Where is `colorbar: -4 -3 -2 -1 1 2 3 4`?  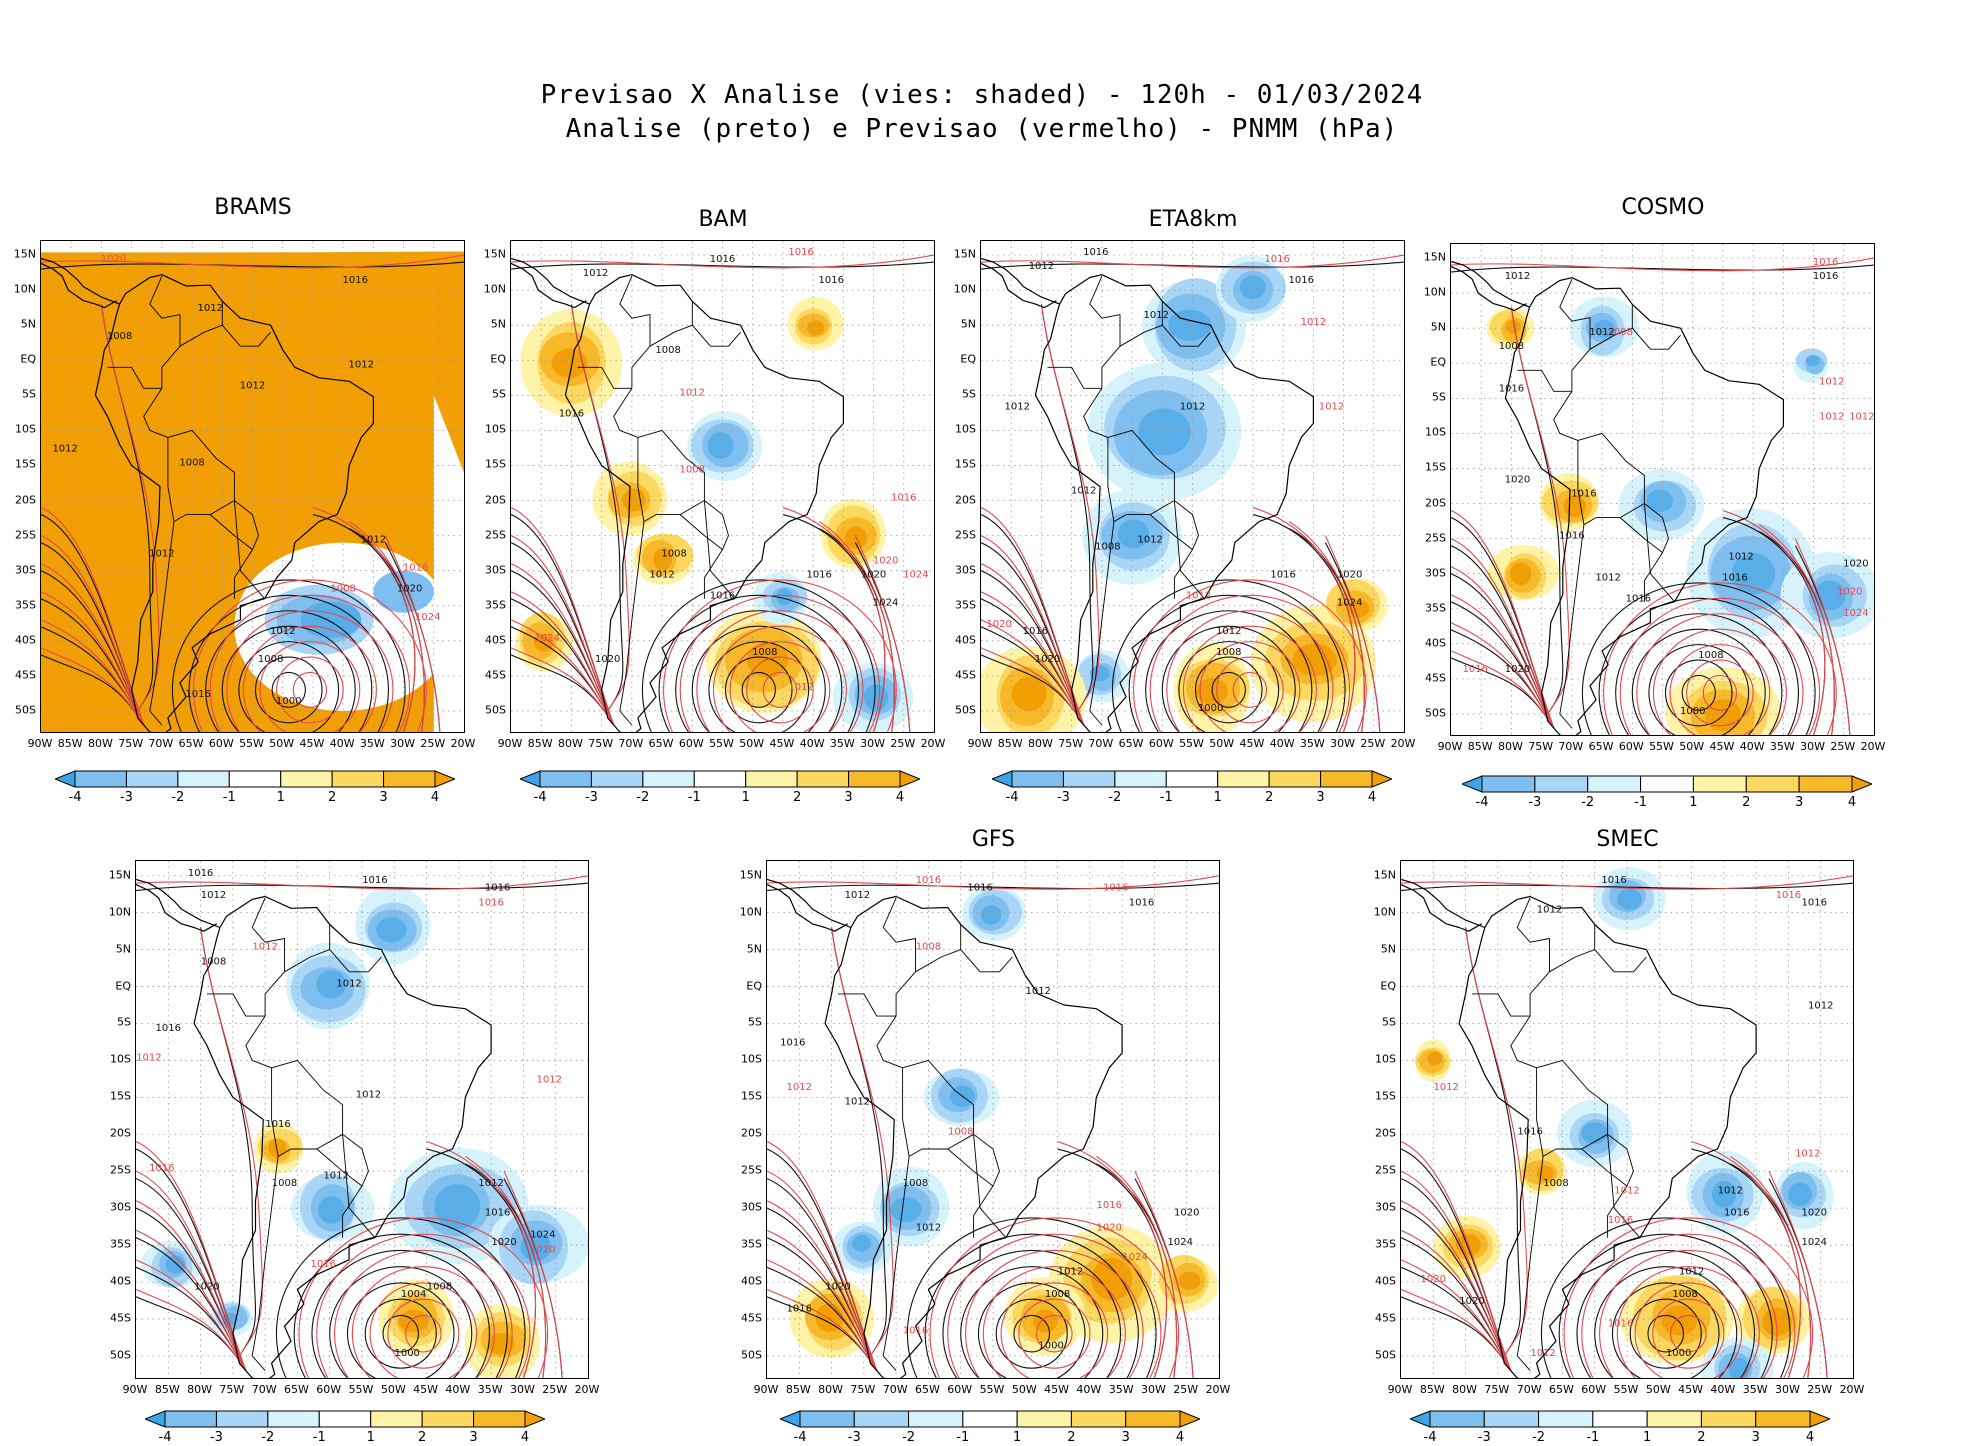
colorbar: -4 -3 -2 -1 1 2 3 4 is located at coordinates (1667, 793).